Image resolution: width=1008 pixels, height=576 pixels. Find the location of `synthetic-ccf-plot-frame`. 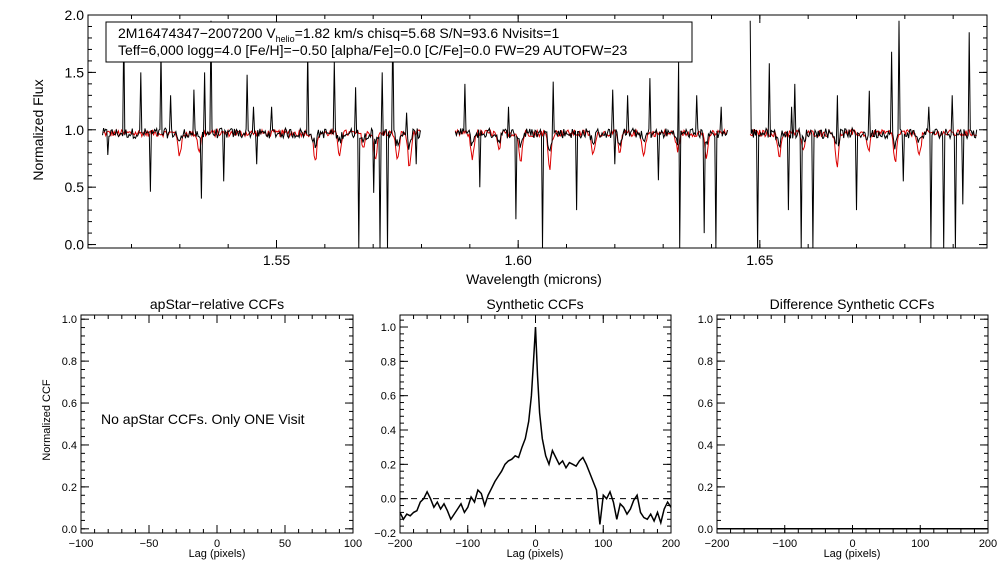

synthetic-ccf-plot-frame is located at coordinates (535, 424).